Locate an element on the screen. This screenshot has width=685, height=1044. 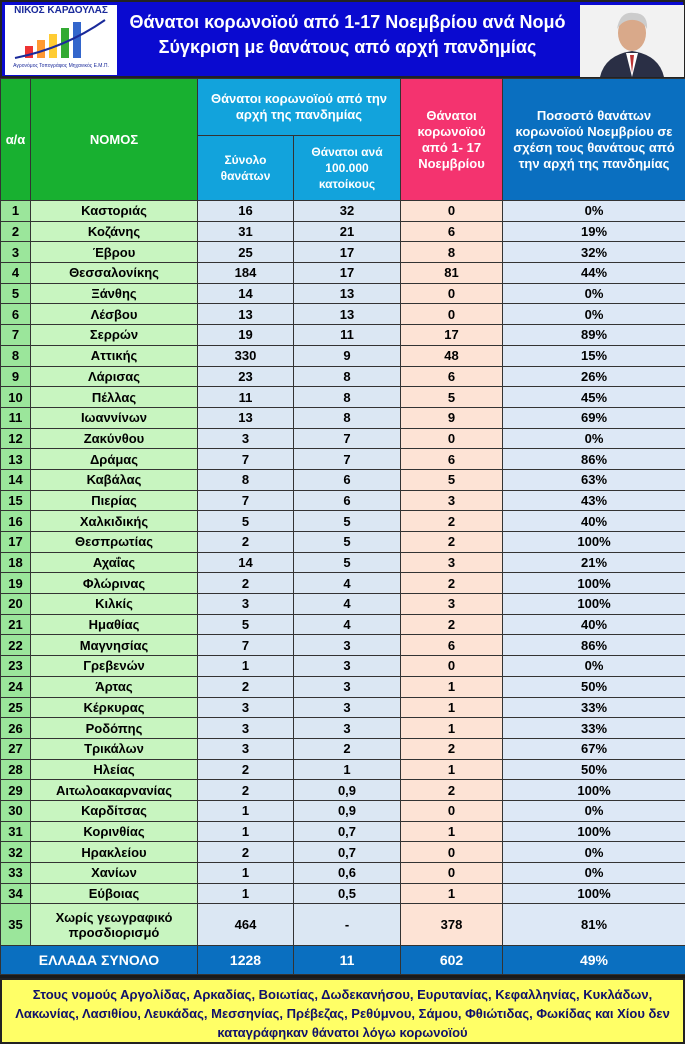
total-cell: 13 is located at coordinates (245, 314).